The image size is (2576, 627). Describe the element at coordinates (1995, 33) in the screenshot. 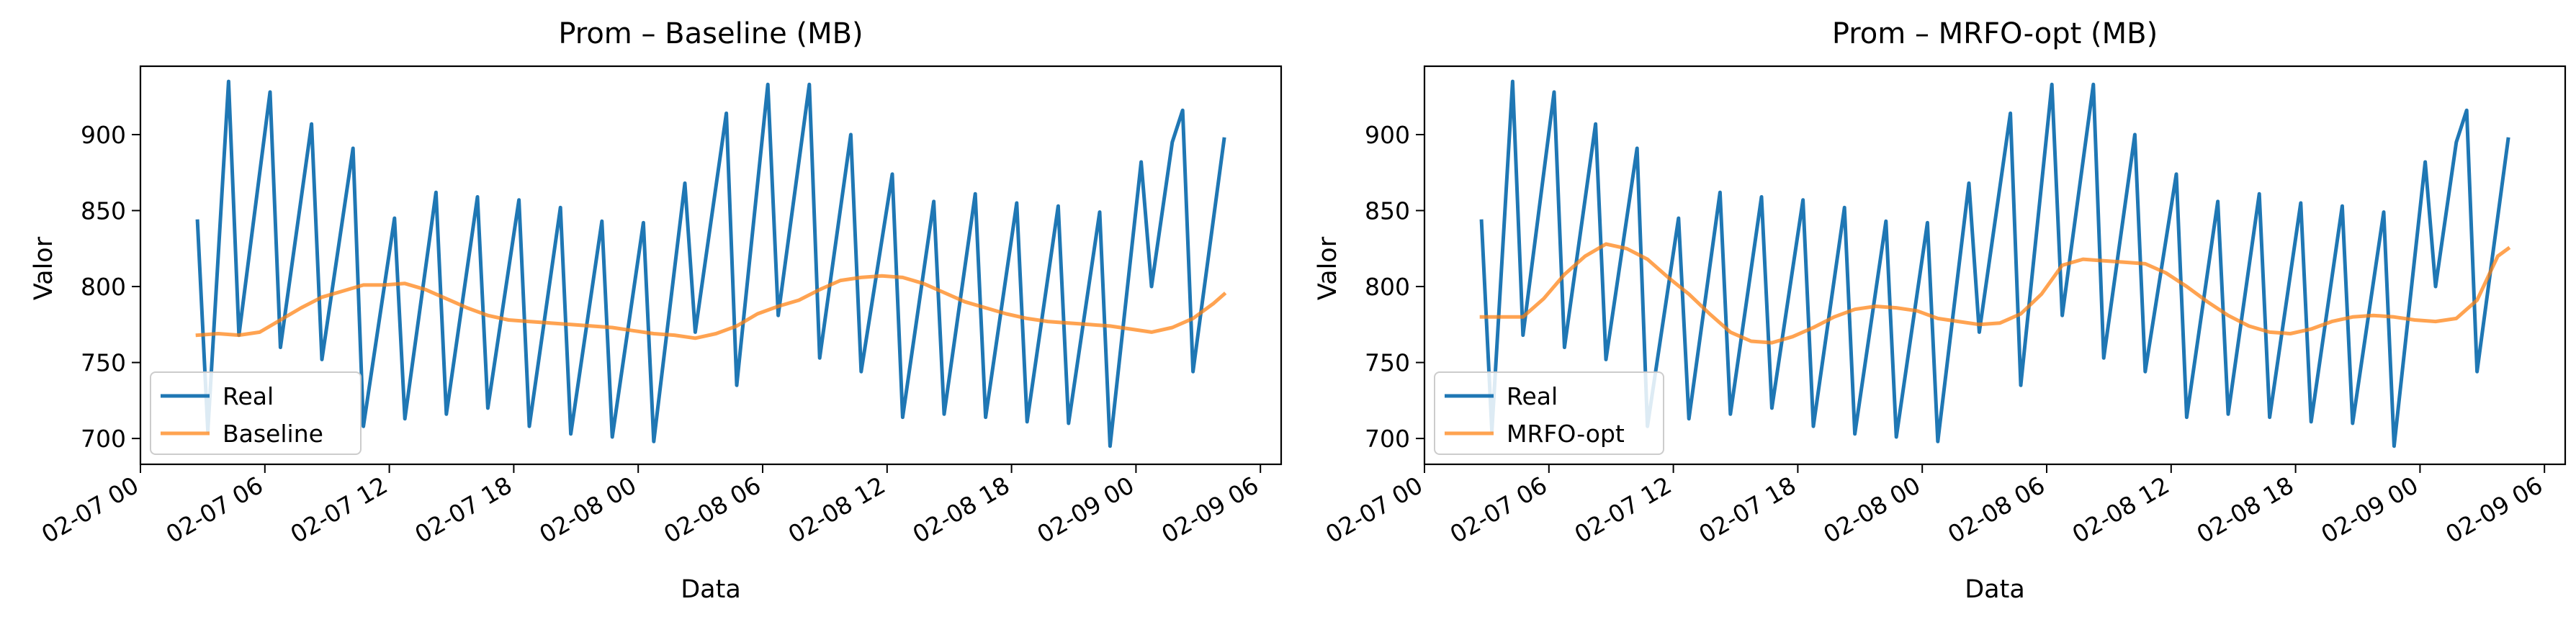

I see `chart-title: Prom – MRFO-opt (MB)` at that location.